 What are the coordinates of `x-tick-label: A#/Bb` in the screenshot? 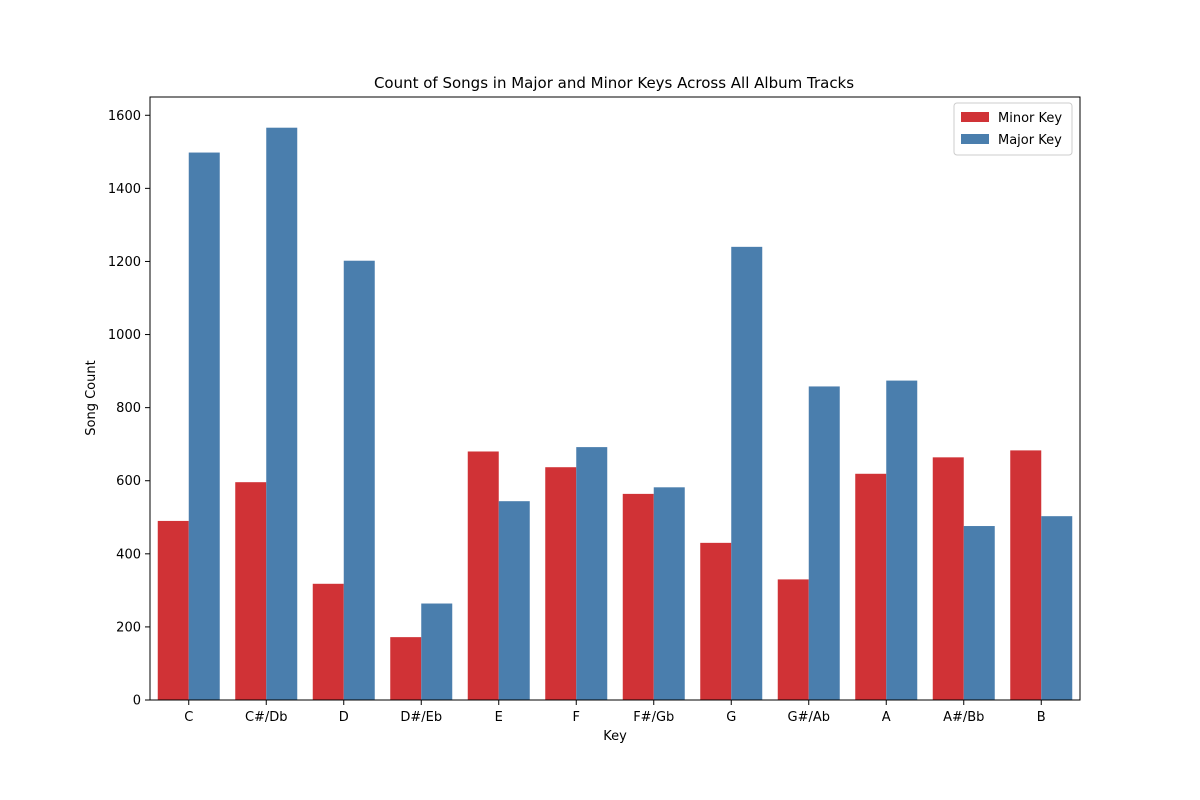 It's located at (963, 717).